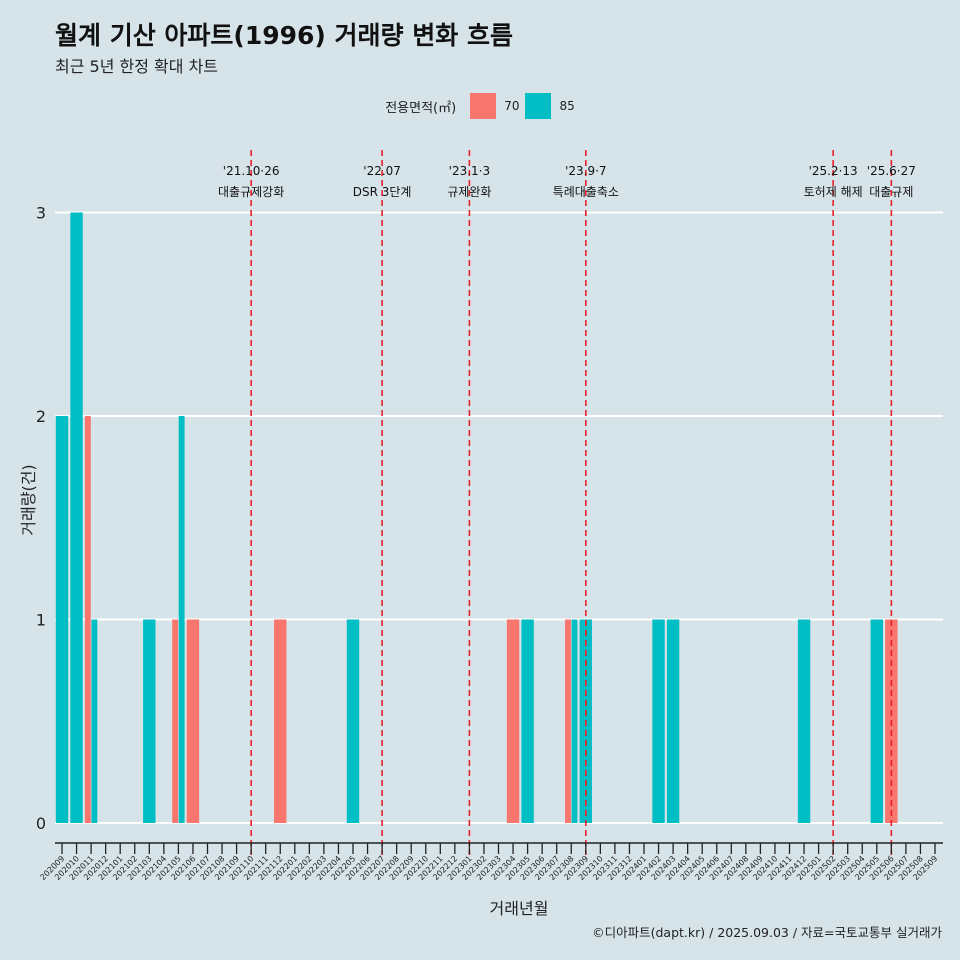  Describe the element at coordinates (251, 192) in the screenshot. I see `event-label-202110-1: 대출규제강화` at that location.